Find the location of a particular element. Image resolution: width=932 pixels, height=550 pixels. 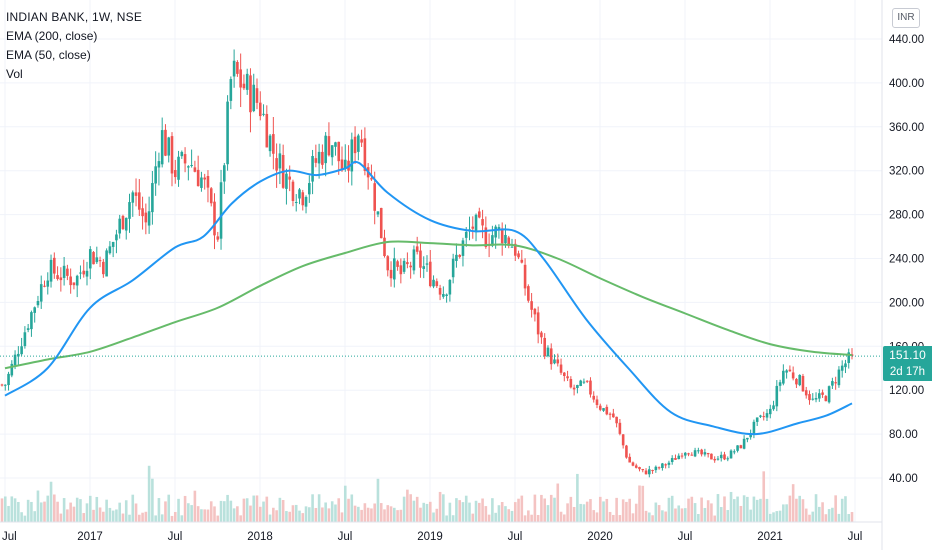

legend-volume: Vol is located at coordinates (14, 74).